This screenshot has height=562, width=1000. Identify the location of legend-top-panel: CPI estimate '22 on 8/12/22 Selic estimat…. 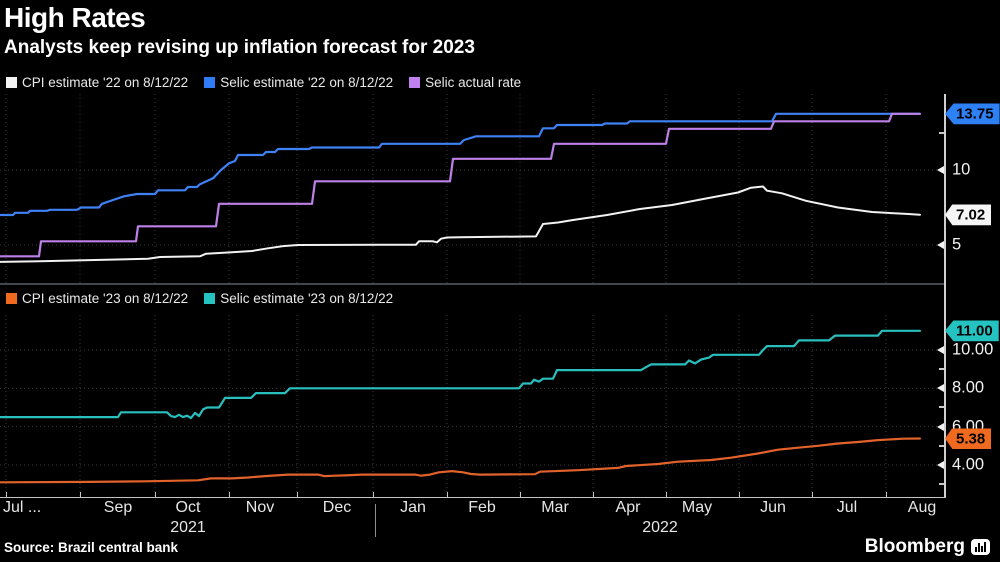
(263, 82).